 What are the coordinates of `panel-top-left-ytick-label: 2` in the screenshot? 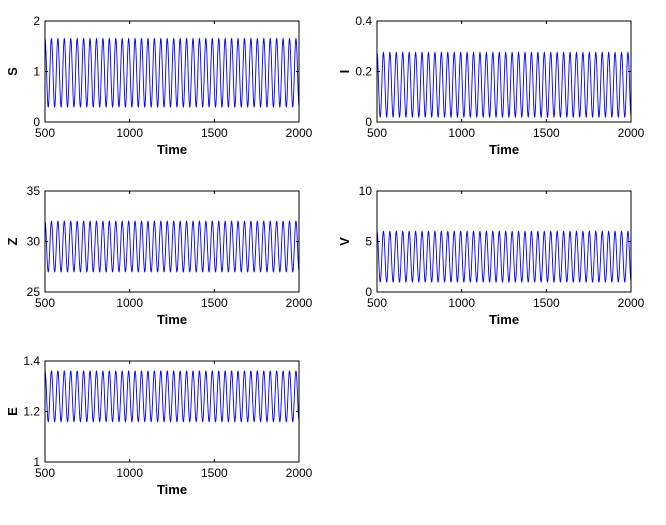 It's located at (36, 21).